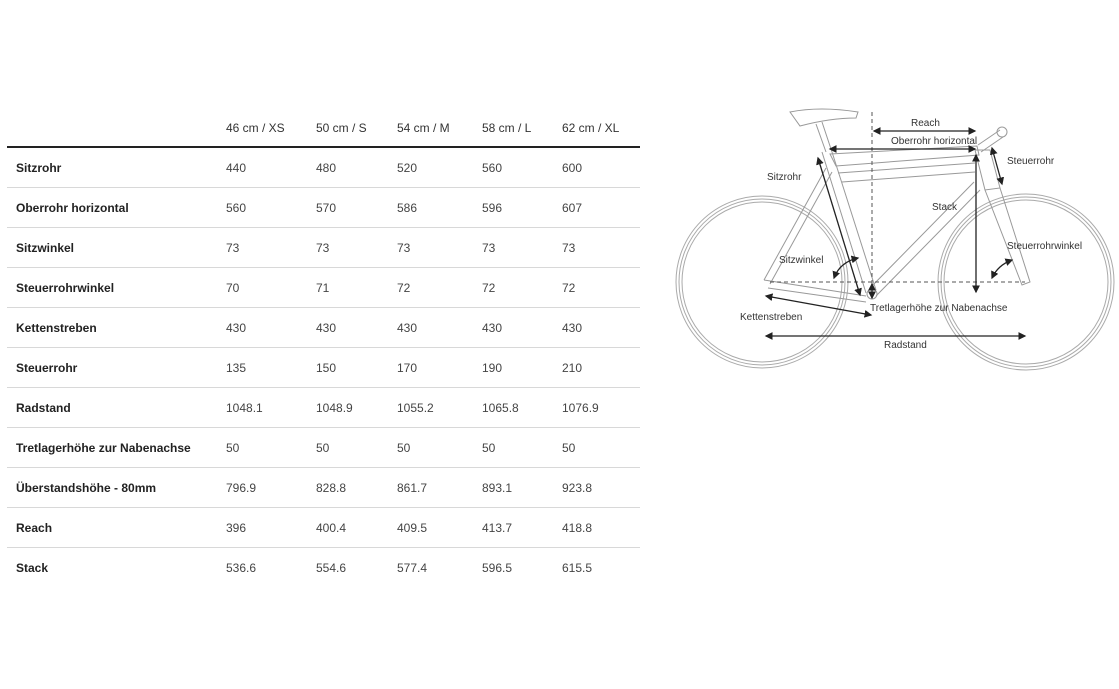 The image size is (1119, 689). Describe the element at coordinates (116, 167) in the screenshot. I see `row-label: Sitzrohr` at that location.